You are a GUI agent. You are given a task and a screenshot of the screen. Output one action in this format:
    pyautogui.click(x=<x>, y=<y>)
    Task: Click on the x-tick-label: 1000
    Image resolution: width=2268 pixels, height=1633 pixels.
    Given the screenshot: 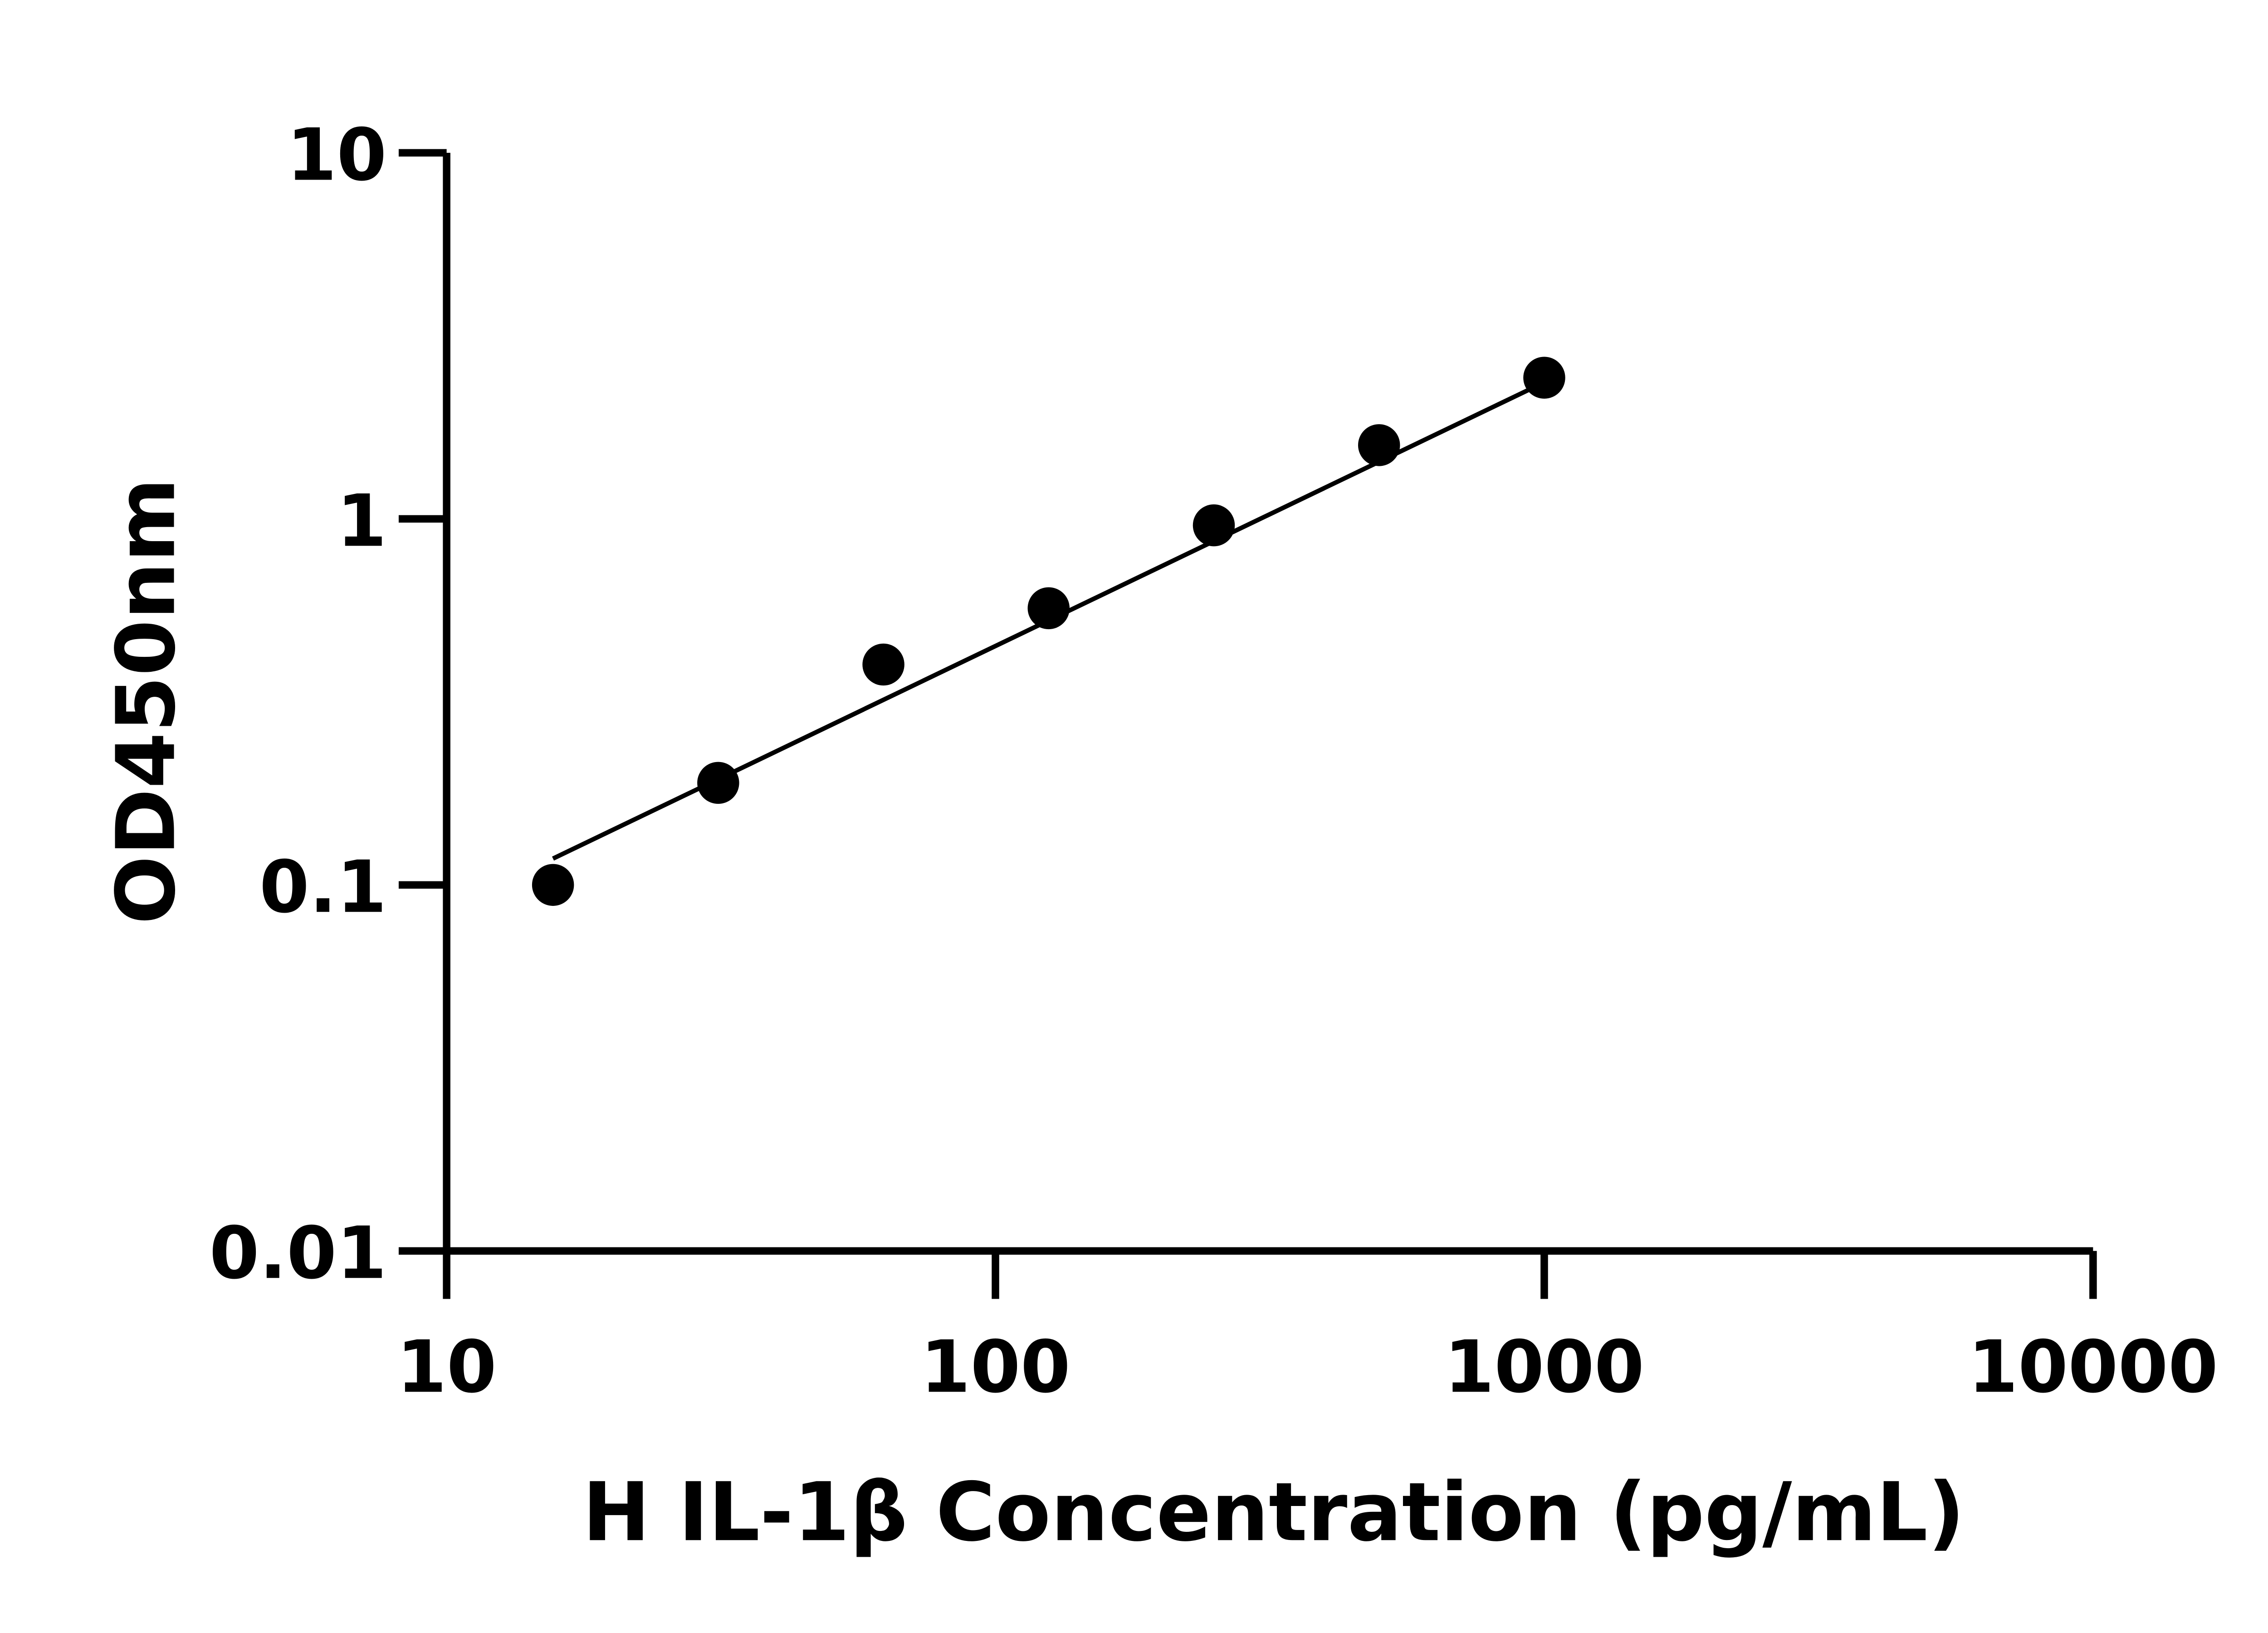 What is the action you would take?
    pyautogui.click(x=1544, y=1367)
    